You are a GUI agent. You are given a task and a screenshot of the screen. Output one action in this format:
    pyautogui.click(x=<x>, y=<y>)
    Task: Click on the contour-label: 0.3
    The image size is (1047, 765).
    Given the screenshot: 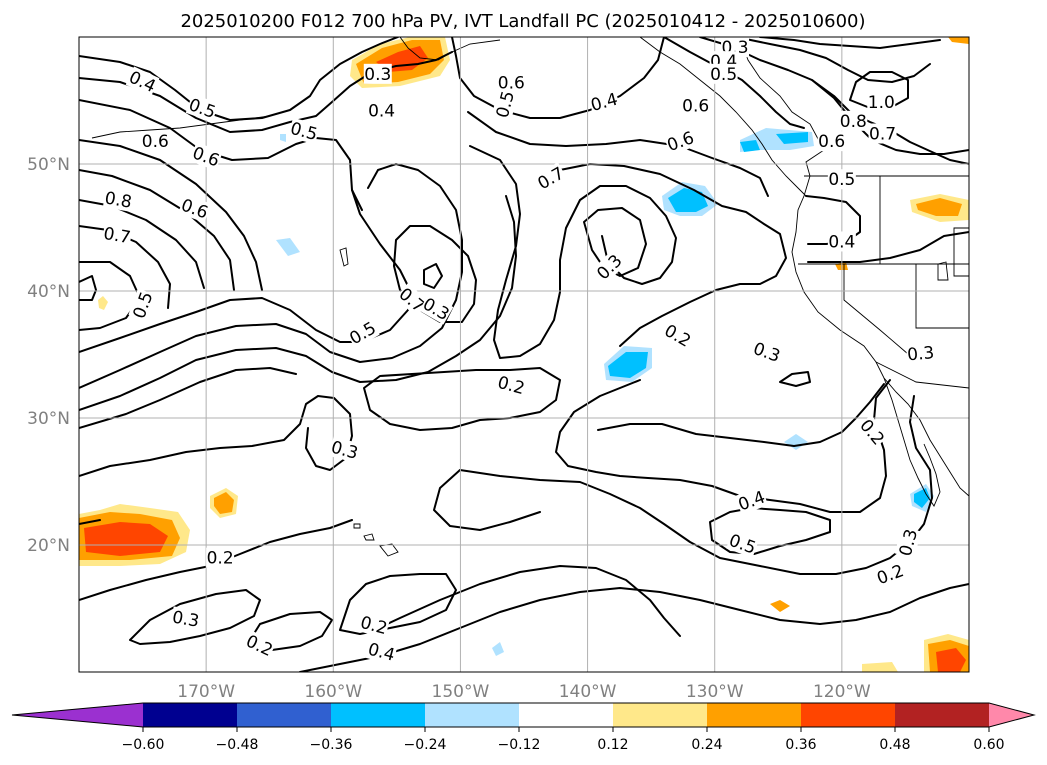 What is the action you would take?
    pyautogui.click(x=920, y=354)
    